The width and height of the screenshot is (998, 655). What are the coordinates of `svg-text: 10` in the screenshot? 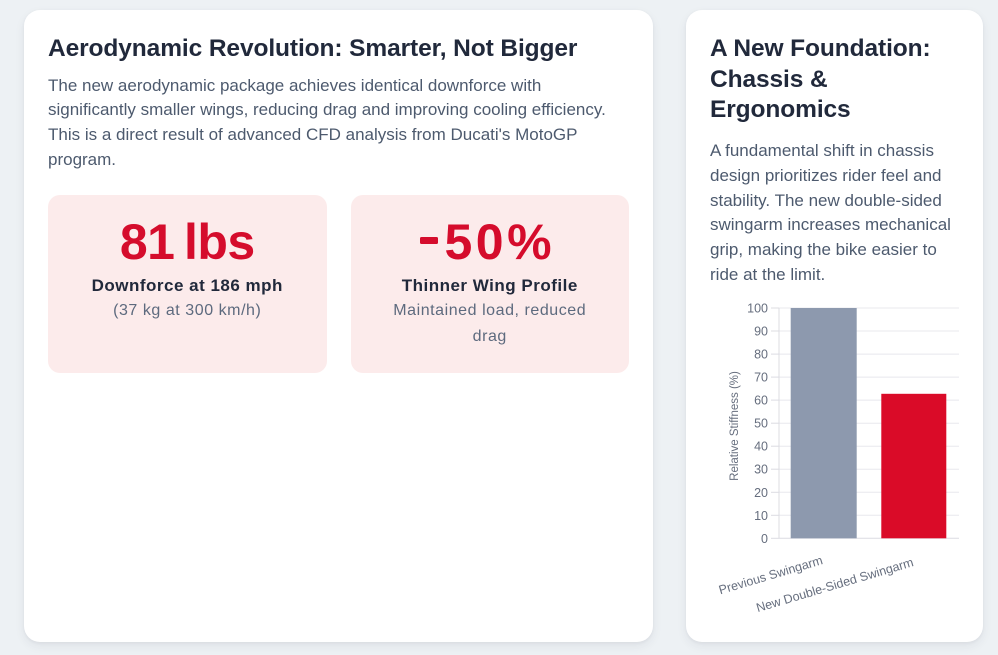 It's located at (761, 516).